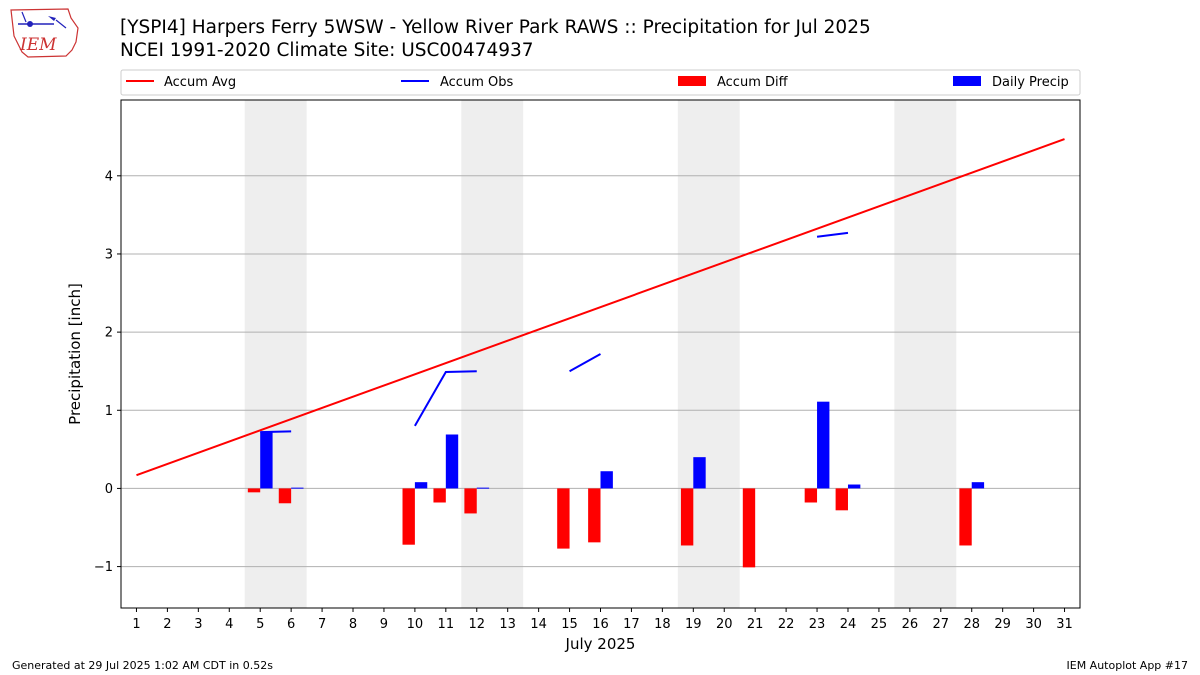 This screenshot has width=1200, height=675. Describe the element at coordinates (291, 624) in the screenshot. I see `x-tick-label: 6` at that location.